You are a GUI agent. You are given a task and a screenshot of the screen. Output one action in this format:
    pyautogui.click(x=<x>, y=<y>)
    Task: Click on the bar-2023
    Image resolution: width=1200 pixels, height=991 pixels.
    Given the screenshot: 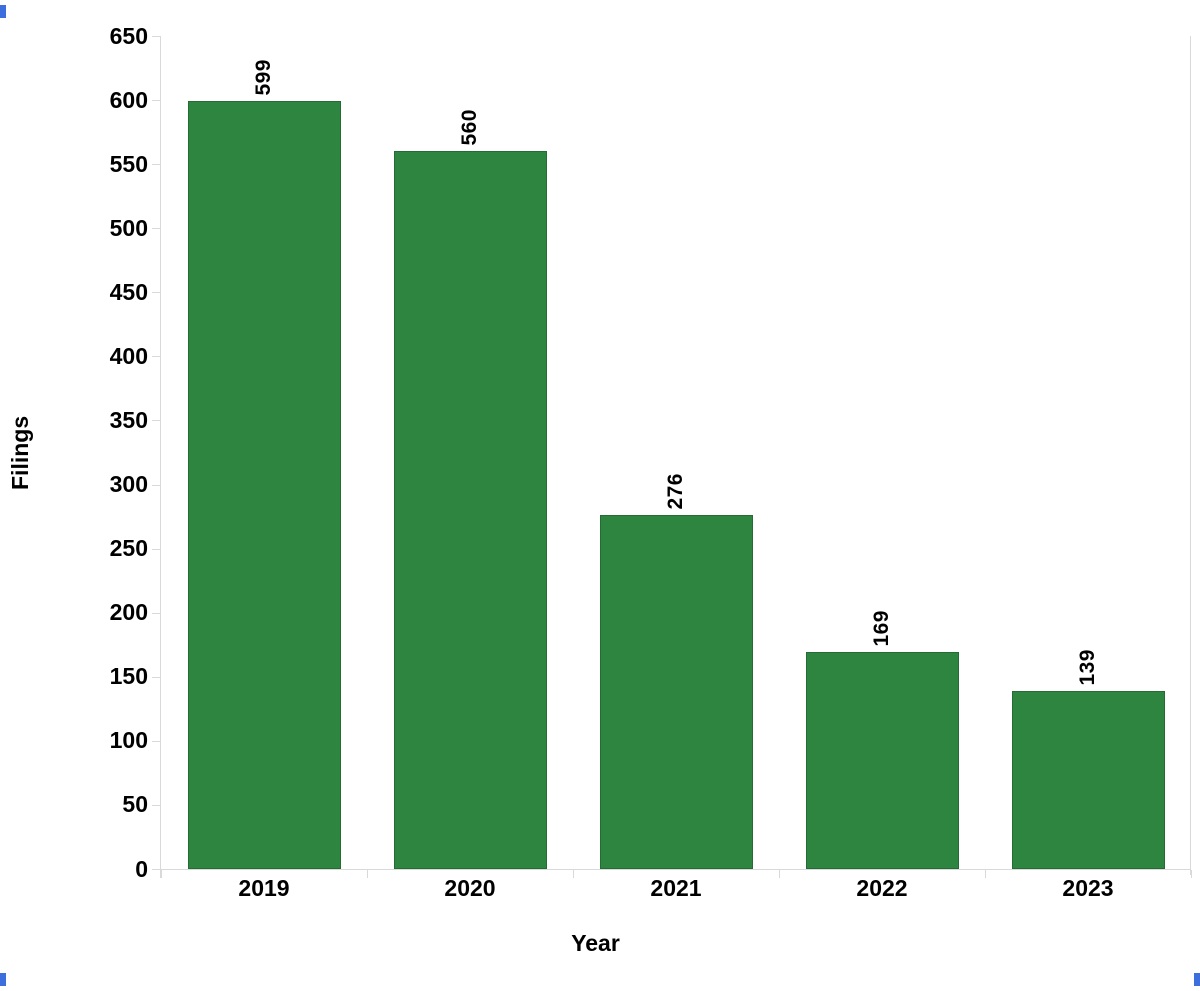 What is the action you would take?
    pyautogui.click(x=1088, y=780)
    